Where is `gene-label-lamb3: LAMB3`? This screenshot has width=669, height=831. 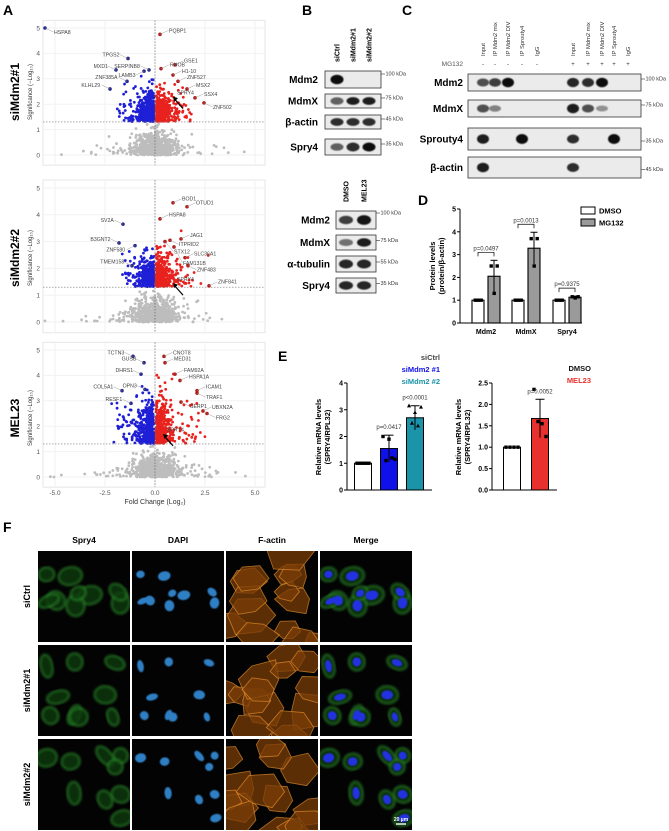
gene-label-lamb3: LAMB3 is located at coordinates (127, 76).